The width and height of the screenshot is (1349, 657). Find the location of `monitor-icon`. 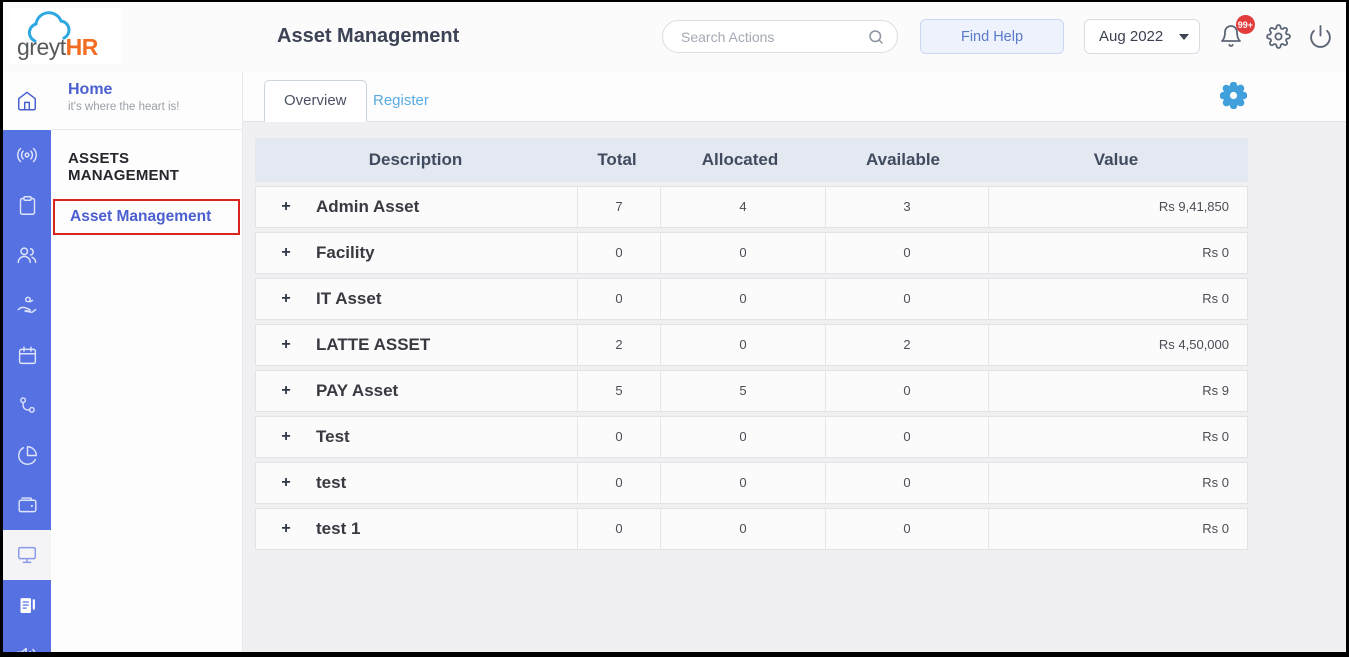

monitor-icon is located at coordinates (27, 555).